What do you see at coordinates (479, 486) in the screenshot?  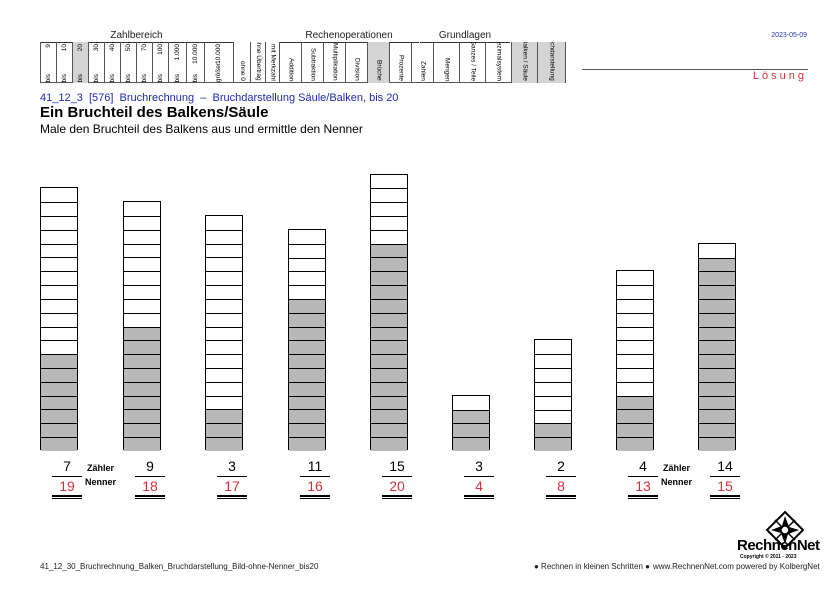 I see `fraction-denominator: 4` at bounding box center [479, 486].